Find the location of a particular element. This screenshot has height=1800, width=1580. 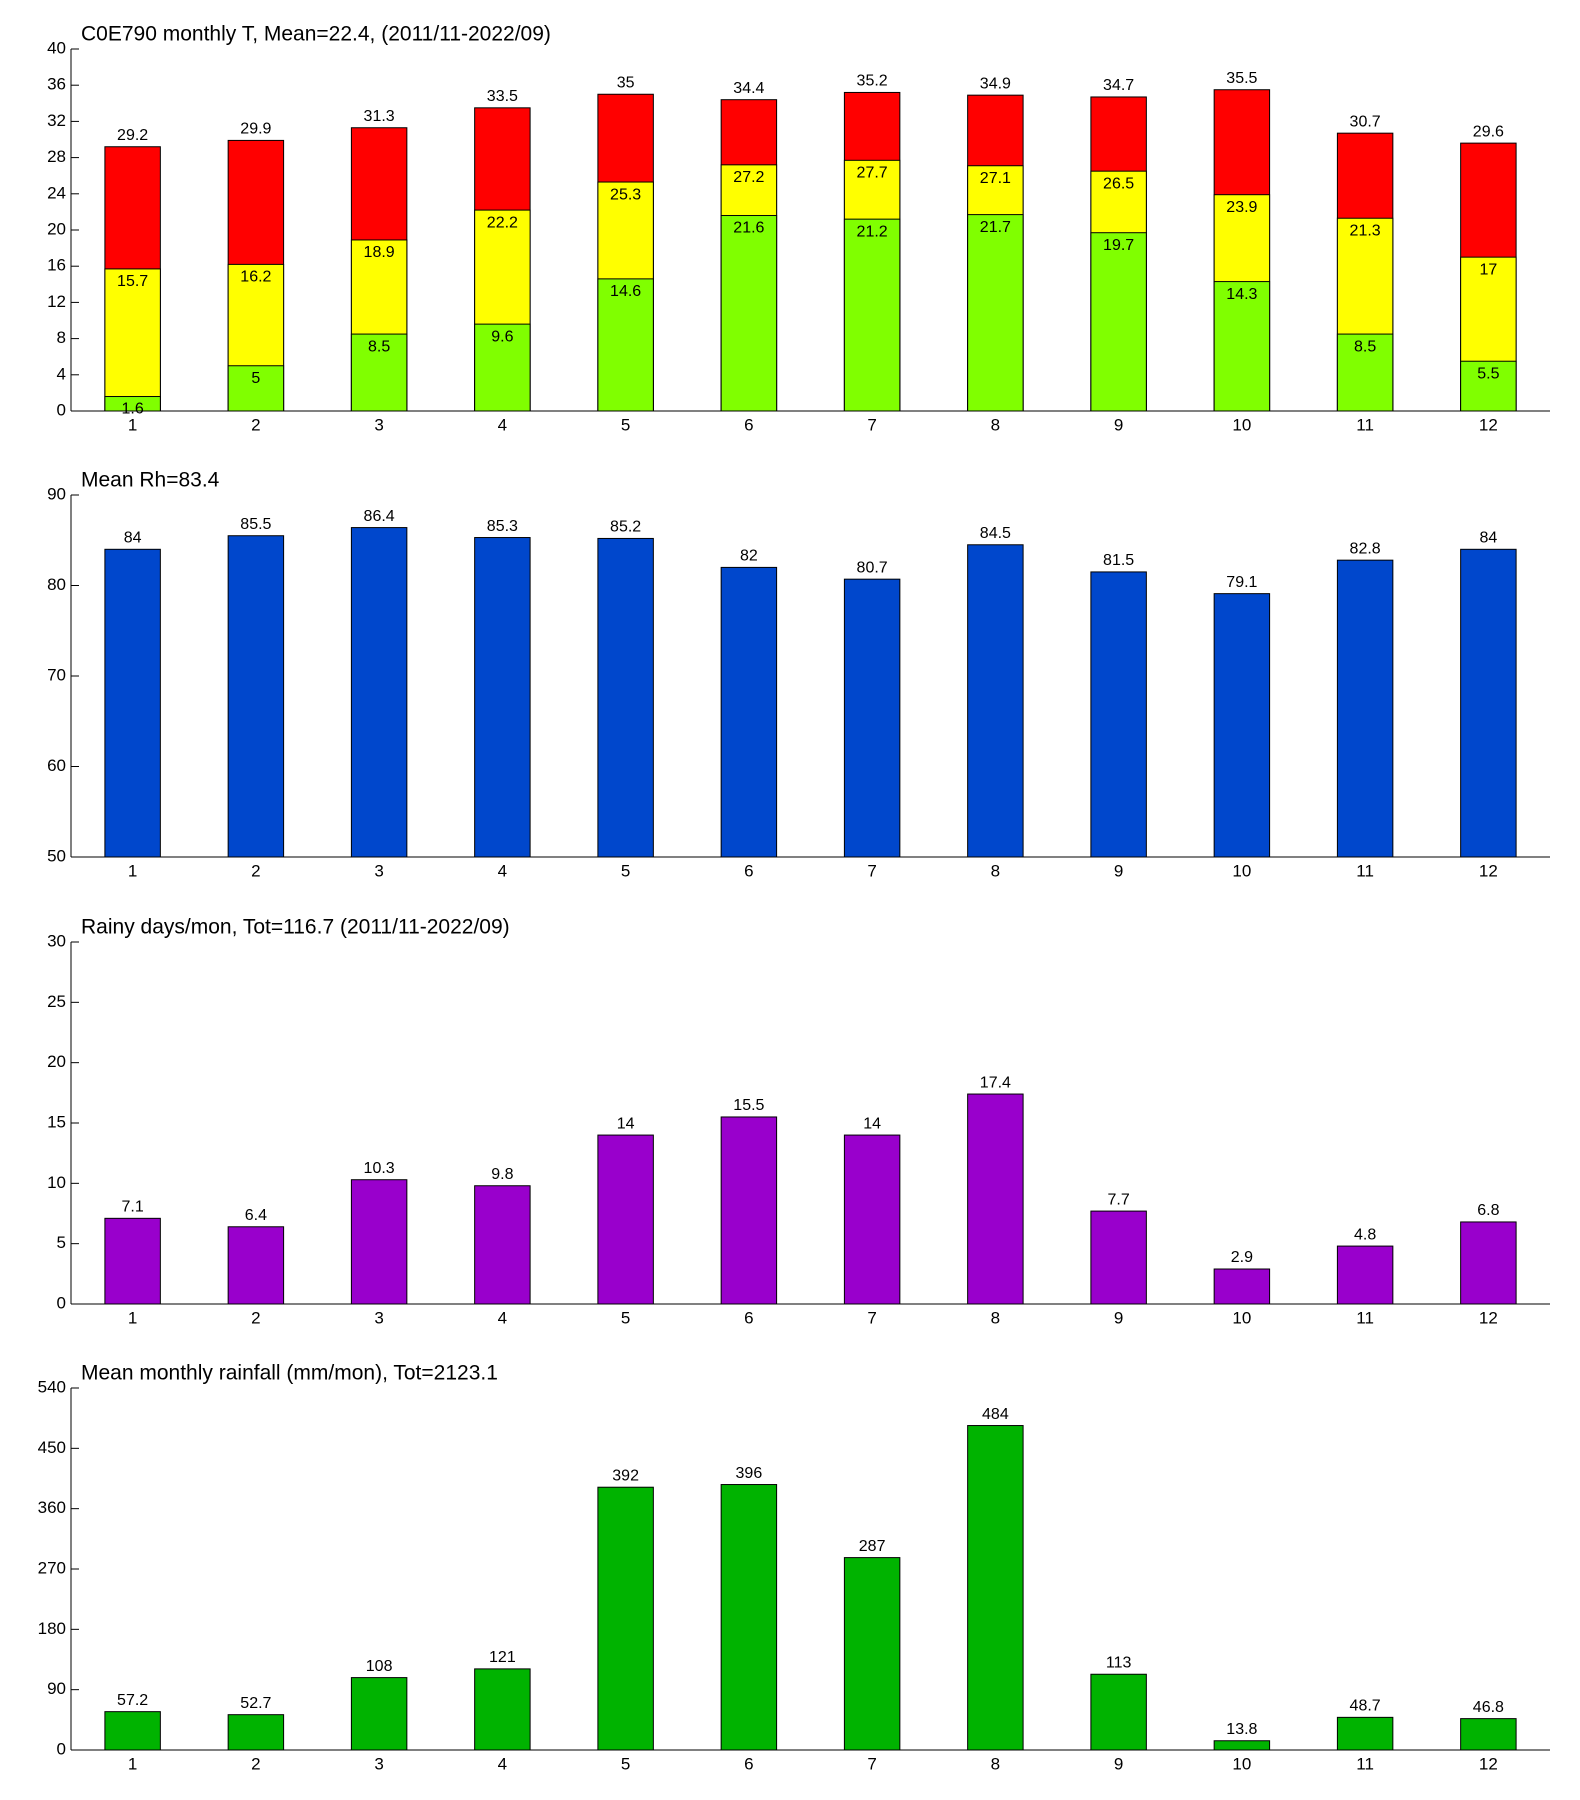

value-label: 392 is located at coordinates (625, 1475).